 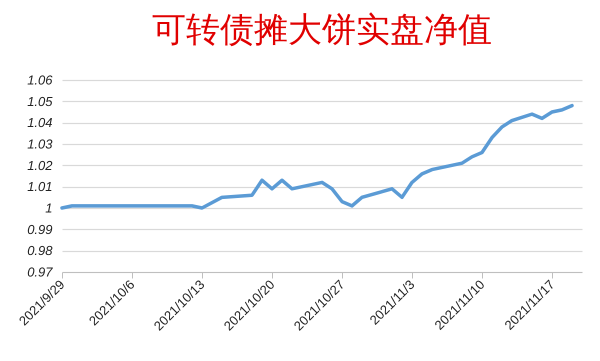 What do you see at coordinates (40, 101) in the screenshot?
I see `y-tick-label: 1.05` at bounding box center [40, 101].